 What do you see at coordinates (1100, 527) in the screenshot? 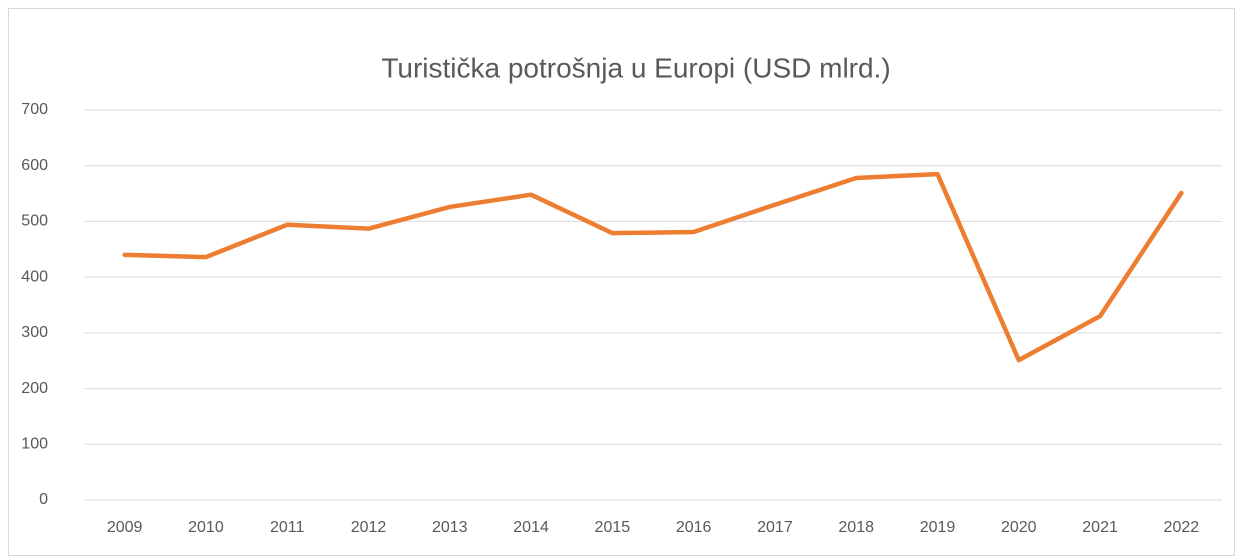
I see `x-tick-label: 2021` at bounding box center [1100, 527].